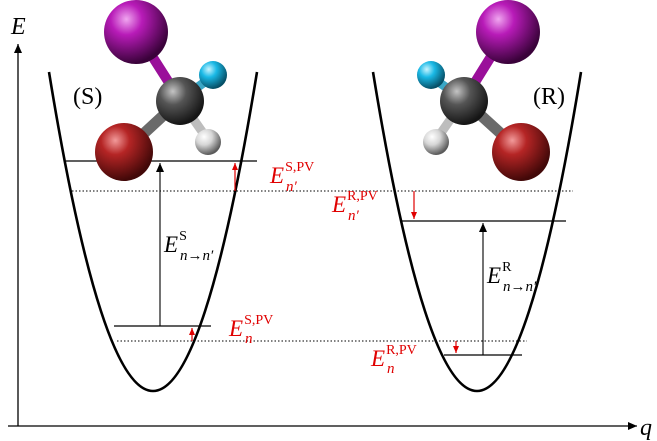 The image size is (657, 441). What do you see at coordinates (18, 27) in the screenshot?
I see `y-axis-label: E` at bounding box center [18, 27].